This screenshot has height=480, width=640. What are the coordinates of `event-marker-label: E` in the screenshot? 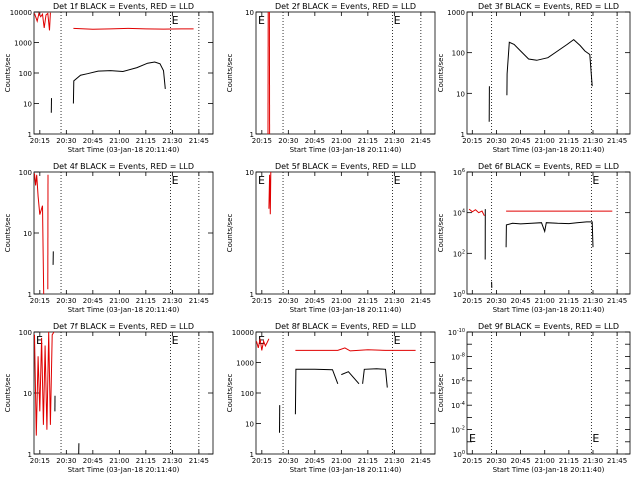 It's located at (595, 438).